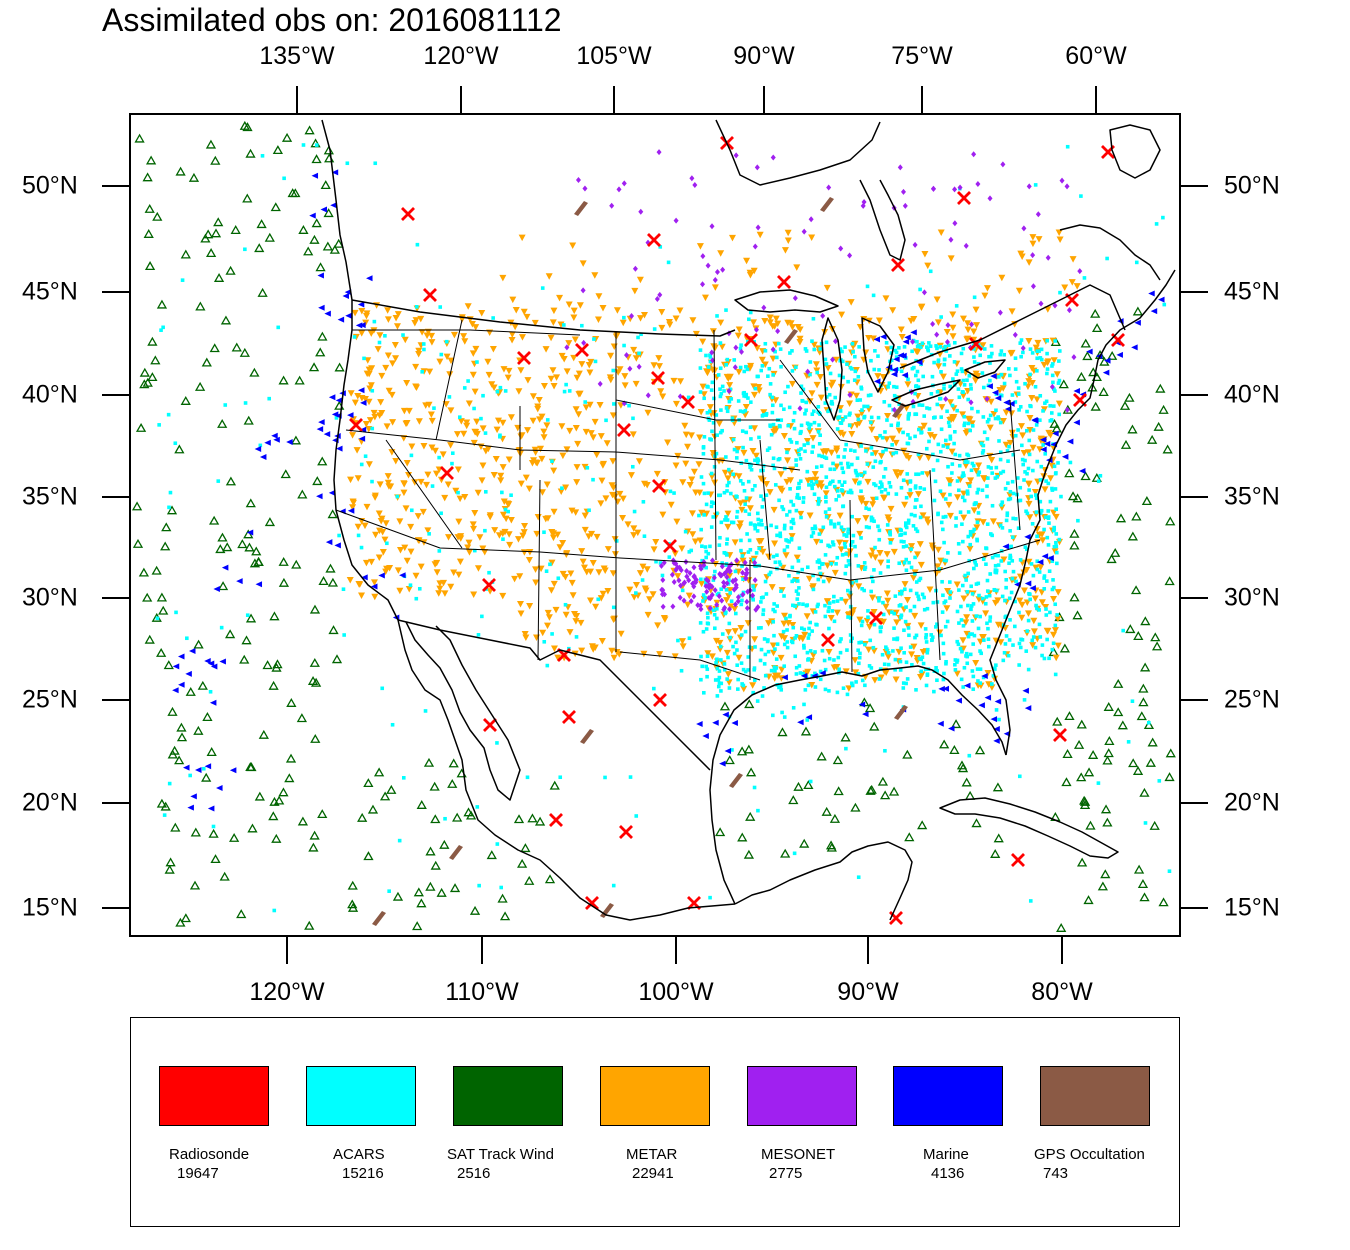 Image resolution: width=1350 pixels, height=1250 pixels. What do you see at coordinates (50, 907) in the screenshot?
I see `left-lat-label-15n: 15°N` at bounding box center [50, 907].